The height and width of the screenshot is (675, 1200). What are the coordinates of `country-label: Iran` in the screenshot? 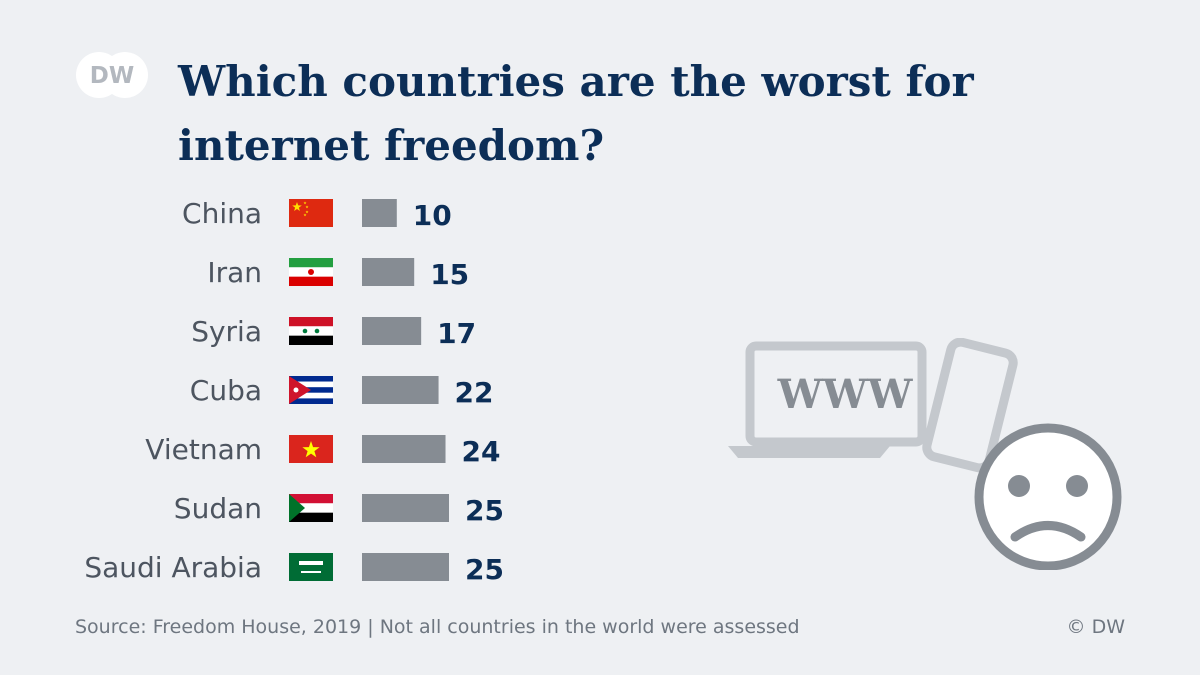 It's located at (234, 272).